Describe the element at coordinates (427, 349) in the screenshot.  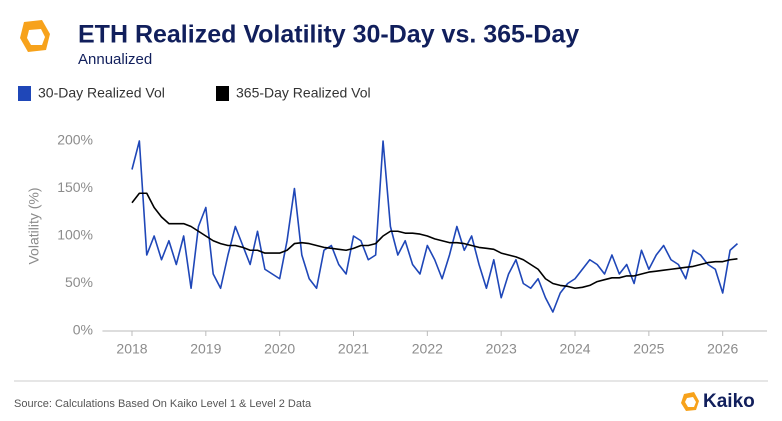
I see `x-tick-label: 2022` at that location.